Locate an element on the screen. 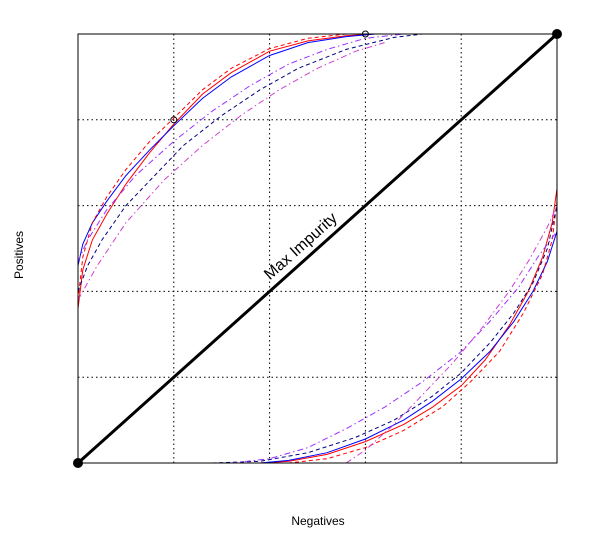 The height and width of the screenshot is (544, 600). y-axis-label: Positives is located at coordinates (19, 255).